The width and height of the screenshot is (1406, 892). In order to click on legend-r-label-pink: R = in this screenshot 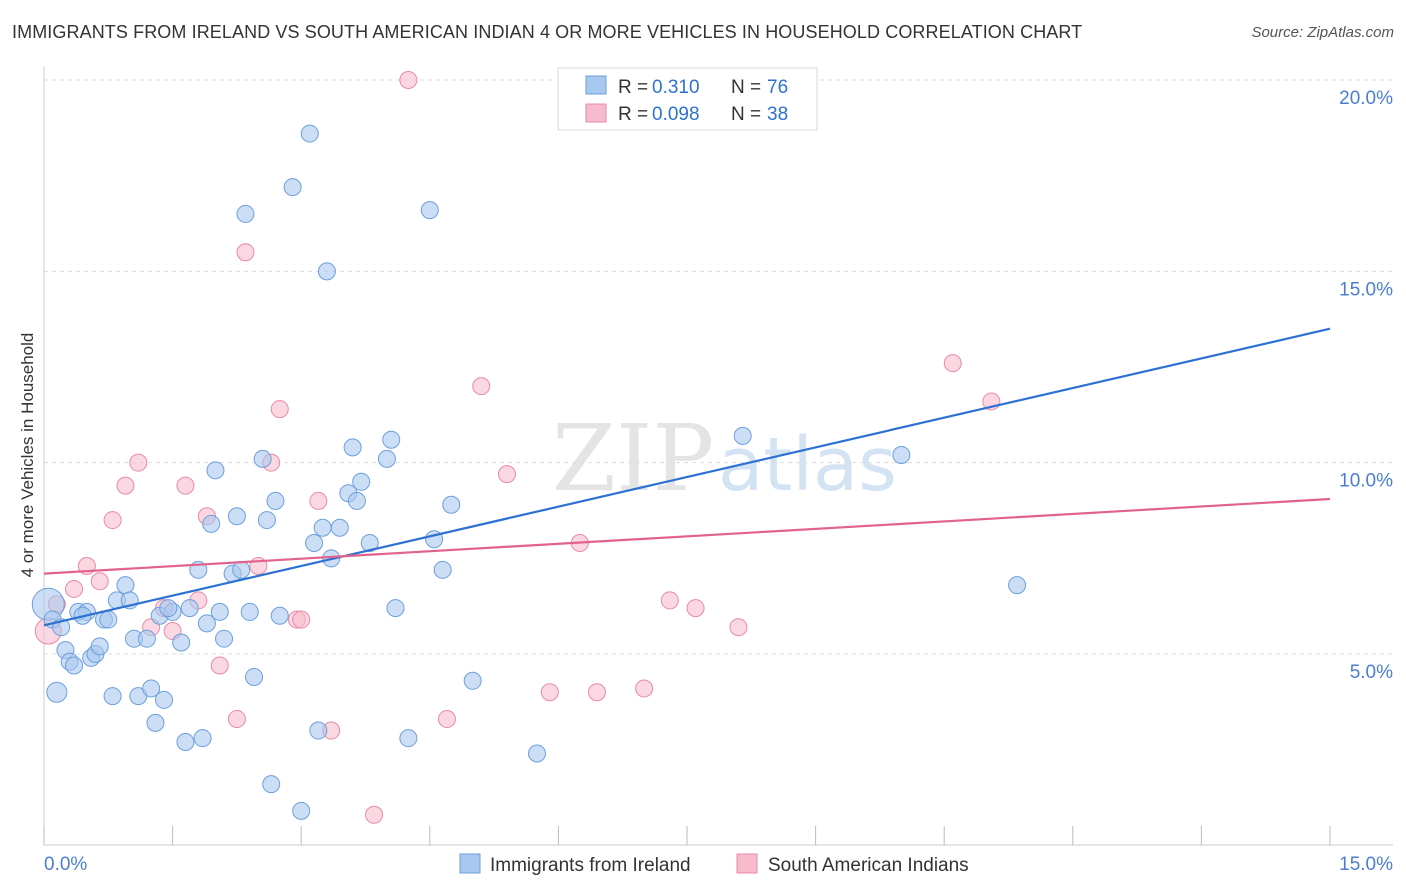, I will do `click(633, 114)`.